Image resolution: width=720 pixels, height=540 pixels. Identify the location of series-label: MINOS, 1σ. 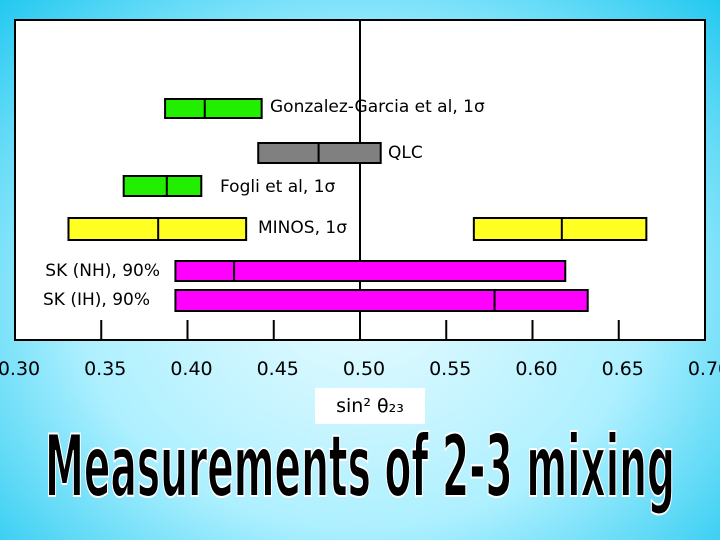
(302, 228).